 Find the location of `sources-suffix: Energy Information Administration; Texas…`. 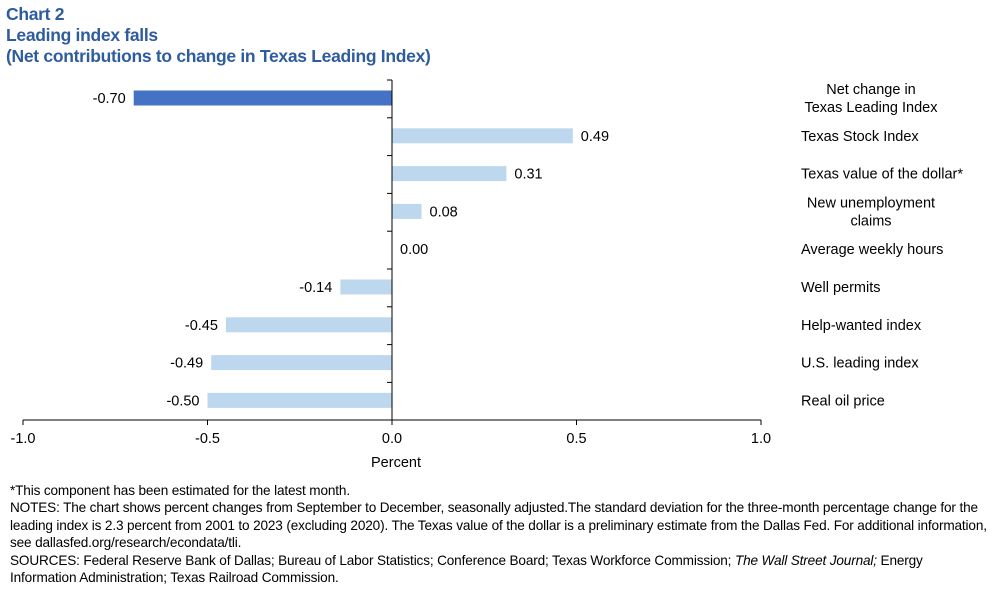

sources-suffix: Energy Information Administration; Texas… is located at coordinates (466, 569).